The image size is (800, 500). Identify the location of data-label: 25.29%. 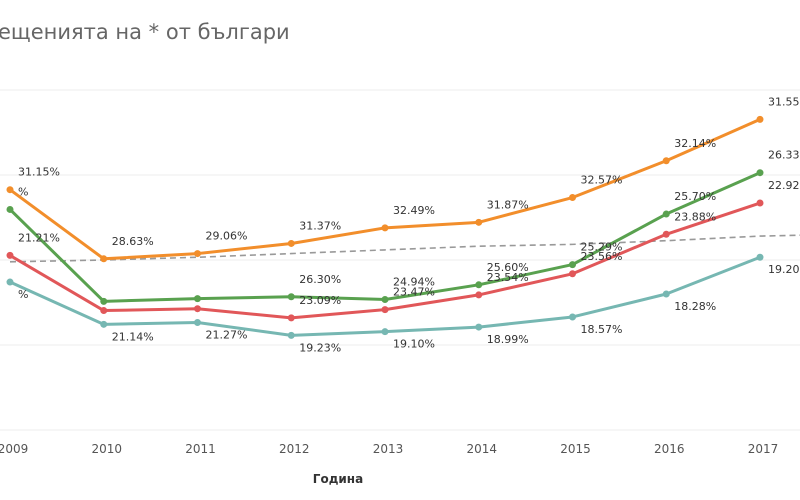
(602, 247).